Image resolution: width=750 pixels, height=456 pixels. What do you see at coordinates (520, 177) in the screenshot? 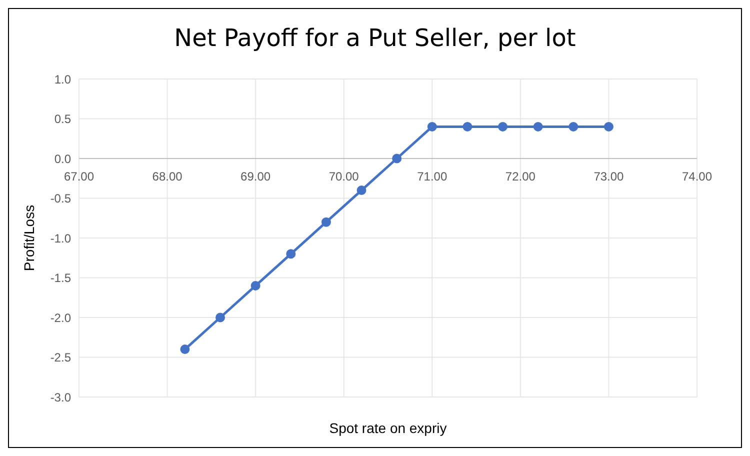
I see `x-tick-label: 72.00` at bounding box center [520, 177].